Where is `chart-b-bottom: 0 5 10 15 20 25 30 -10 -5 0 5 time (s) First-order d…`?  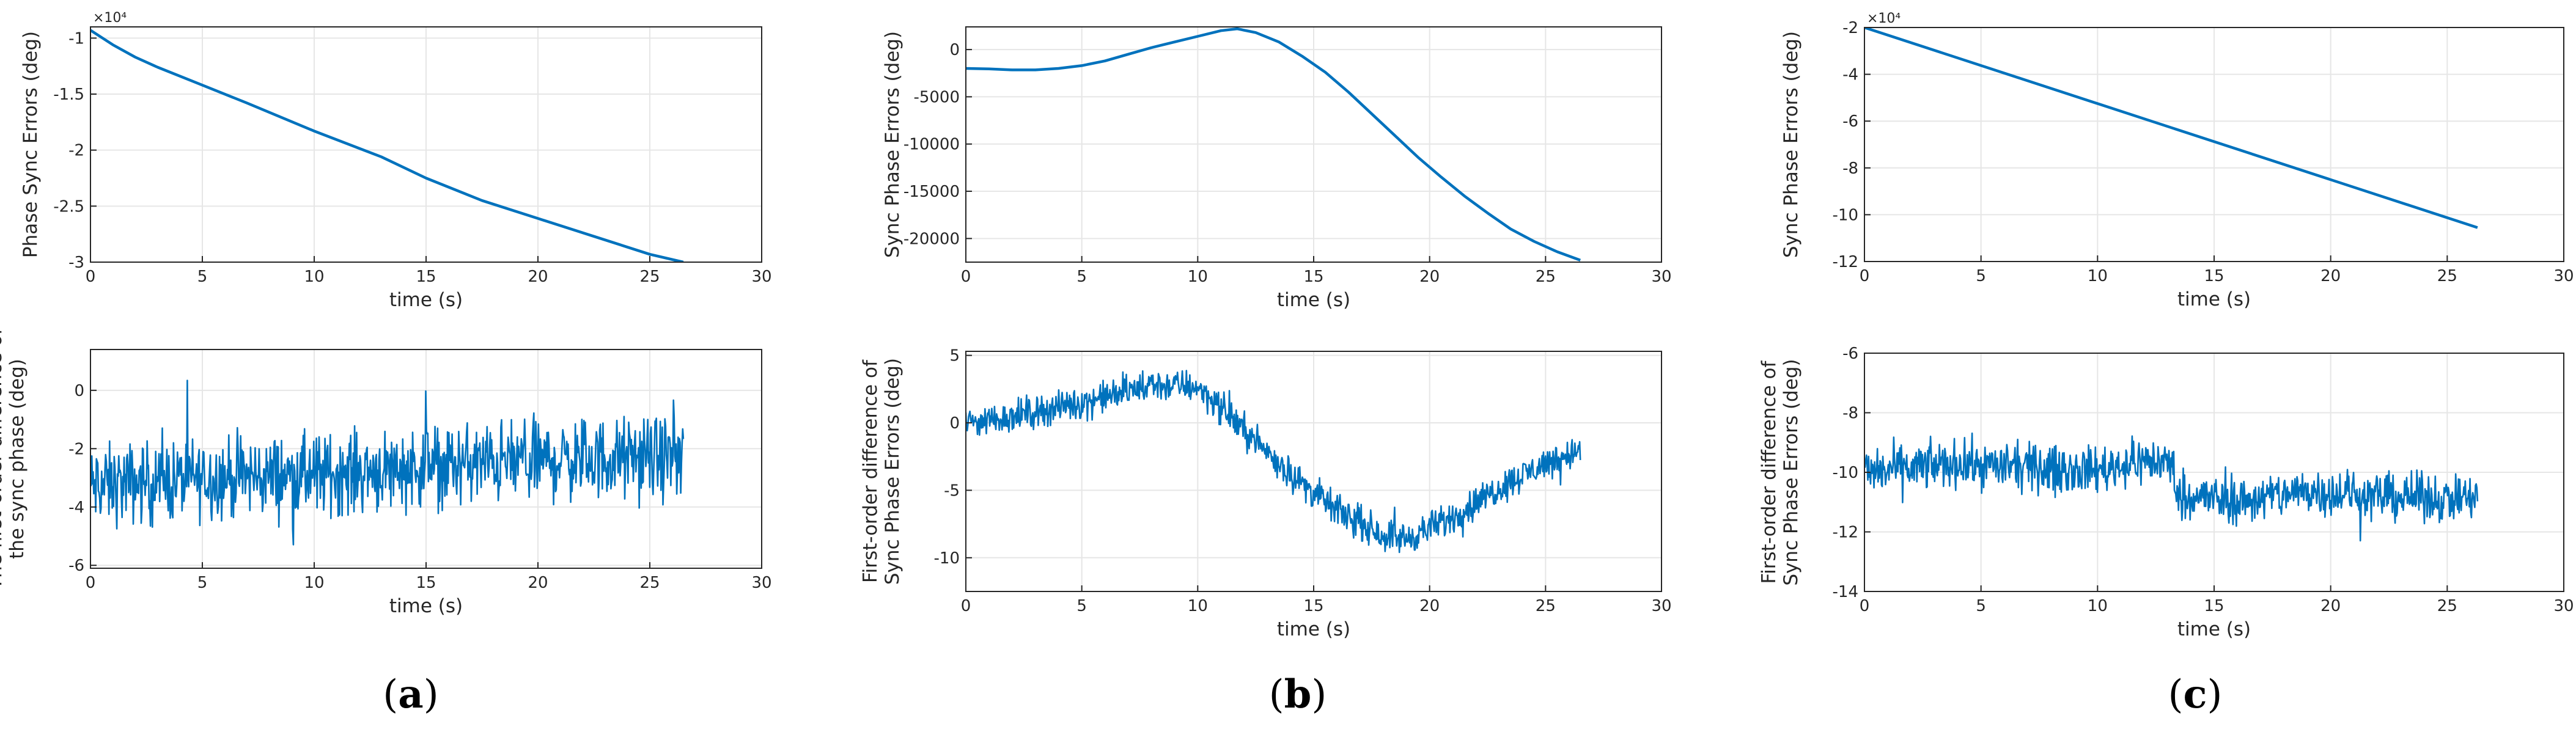 chart-b-bottom: 0 5 10 15 20 25 30 -10 -5 0 5 time (s) First-order d… is located at coordinates (1266, 493).